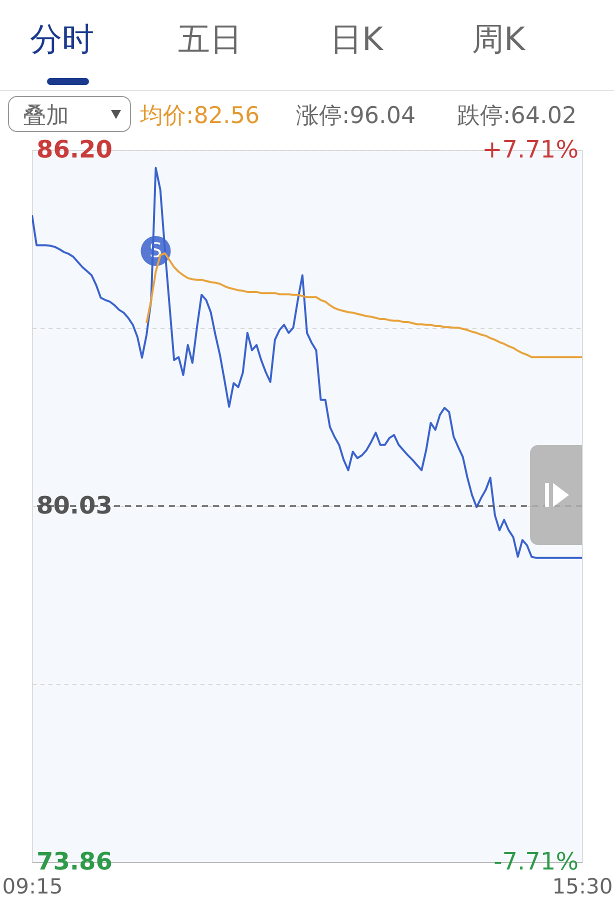 This screenshot has height=909, width=614. I want to click on text: 涨停:96.04, so click(356, 116).